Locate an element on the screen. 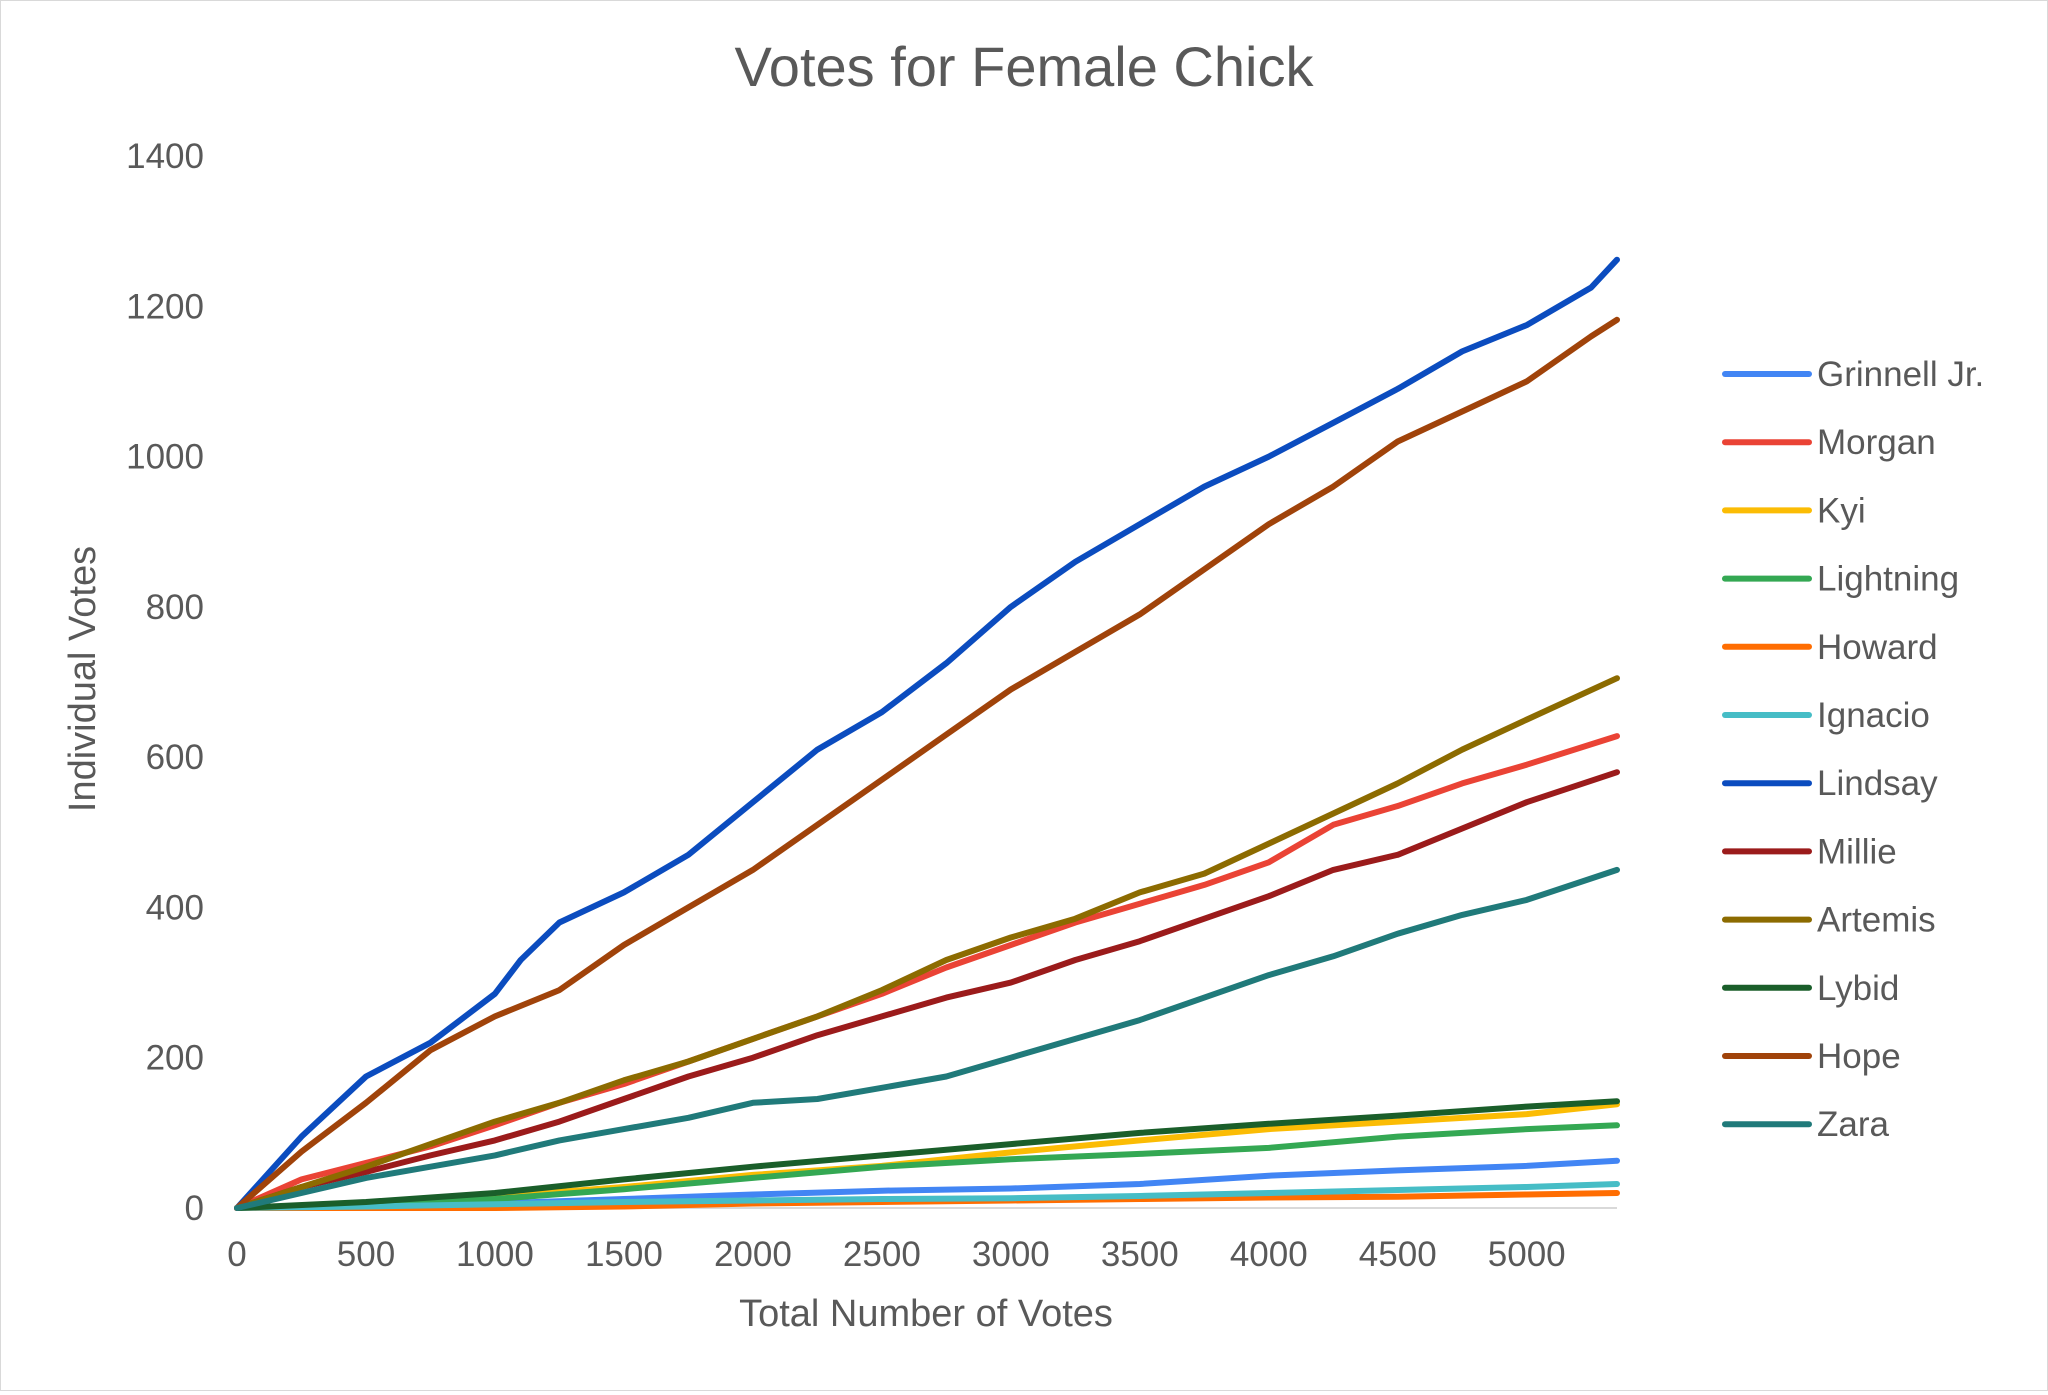  x-tick-labels: 0 500 1000 1500 2000 2500 3000 3500 4000 4500 5000 is located at coordinates (896, 1254).